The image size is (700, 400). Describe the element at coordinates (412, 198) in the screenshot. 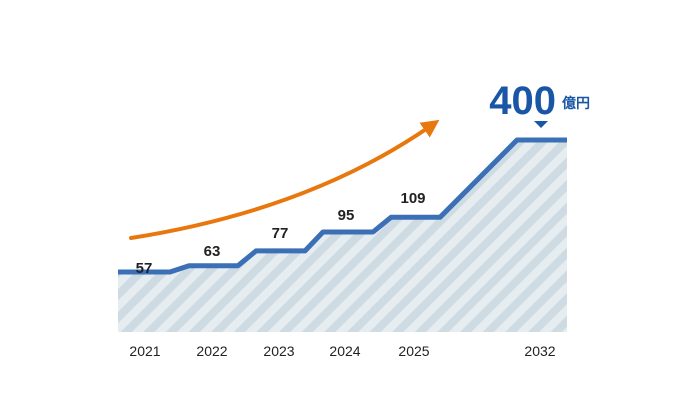

I see `data-label: 109` at that location.